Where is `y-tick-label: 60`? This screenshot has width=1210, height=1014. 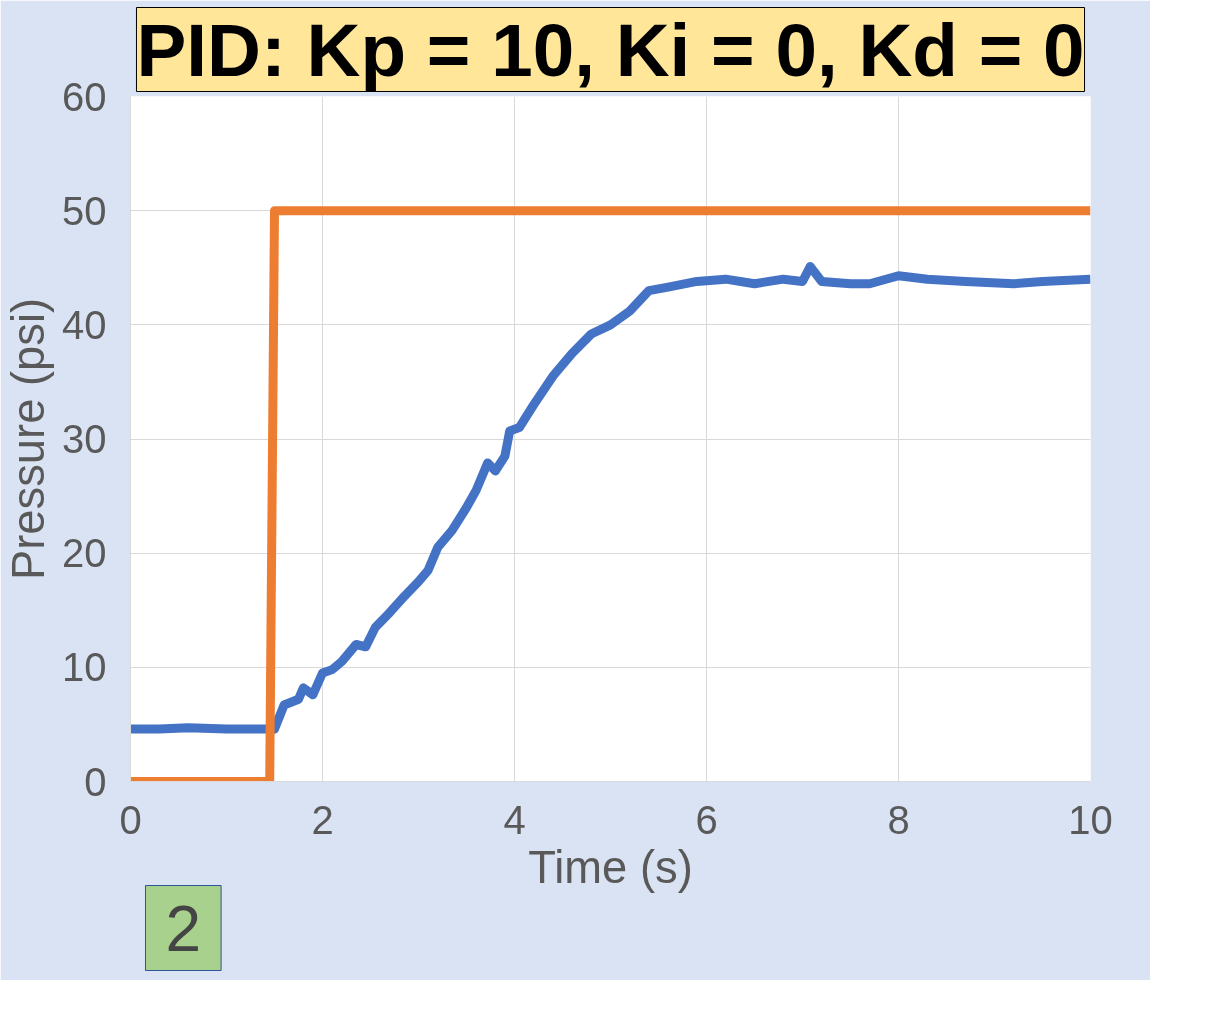 y-tick-label: 60 is located at coordinates (84, 96).